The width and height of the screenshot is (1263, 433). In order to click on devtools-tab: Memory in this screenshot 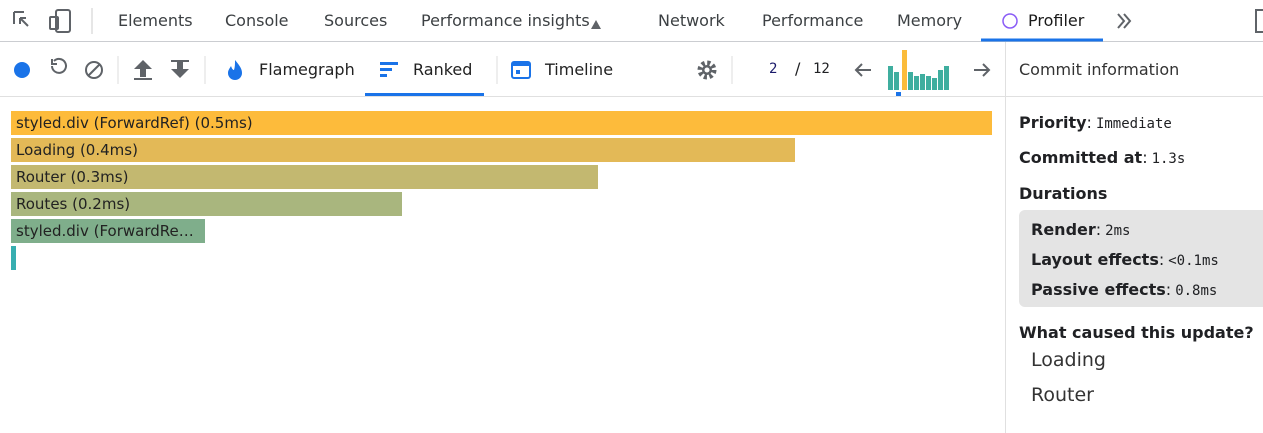, I will do `click(930, 20)`.